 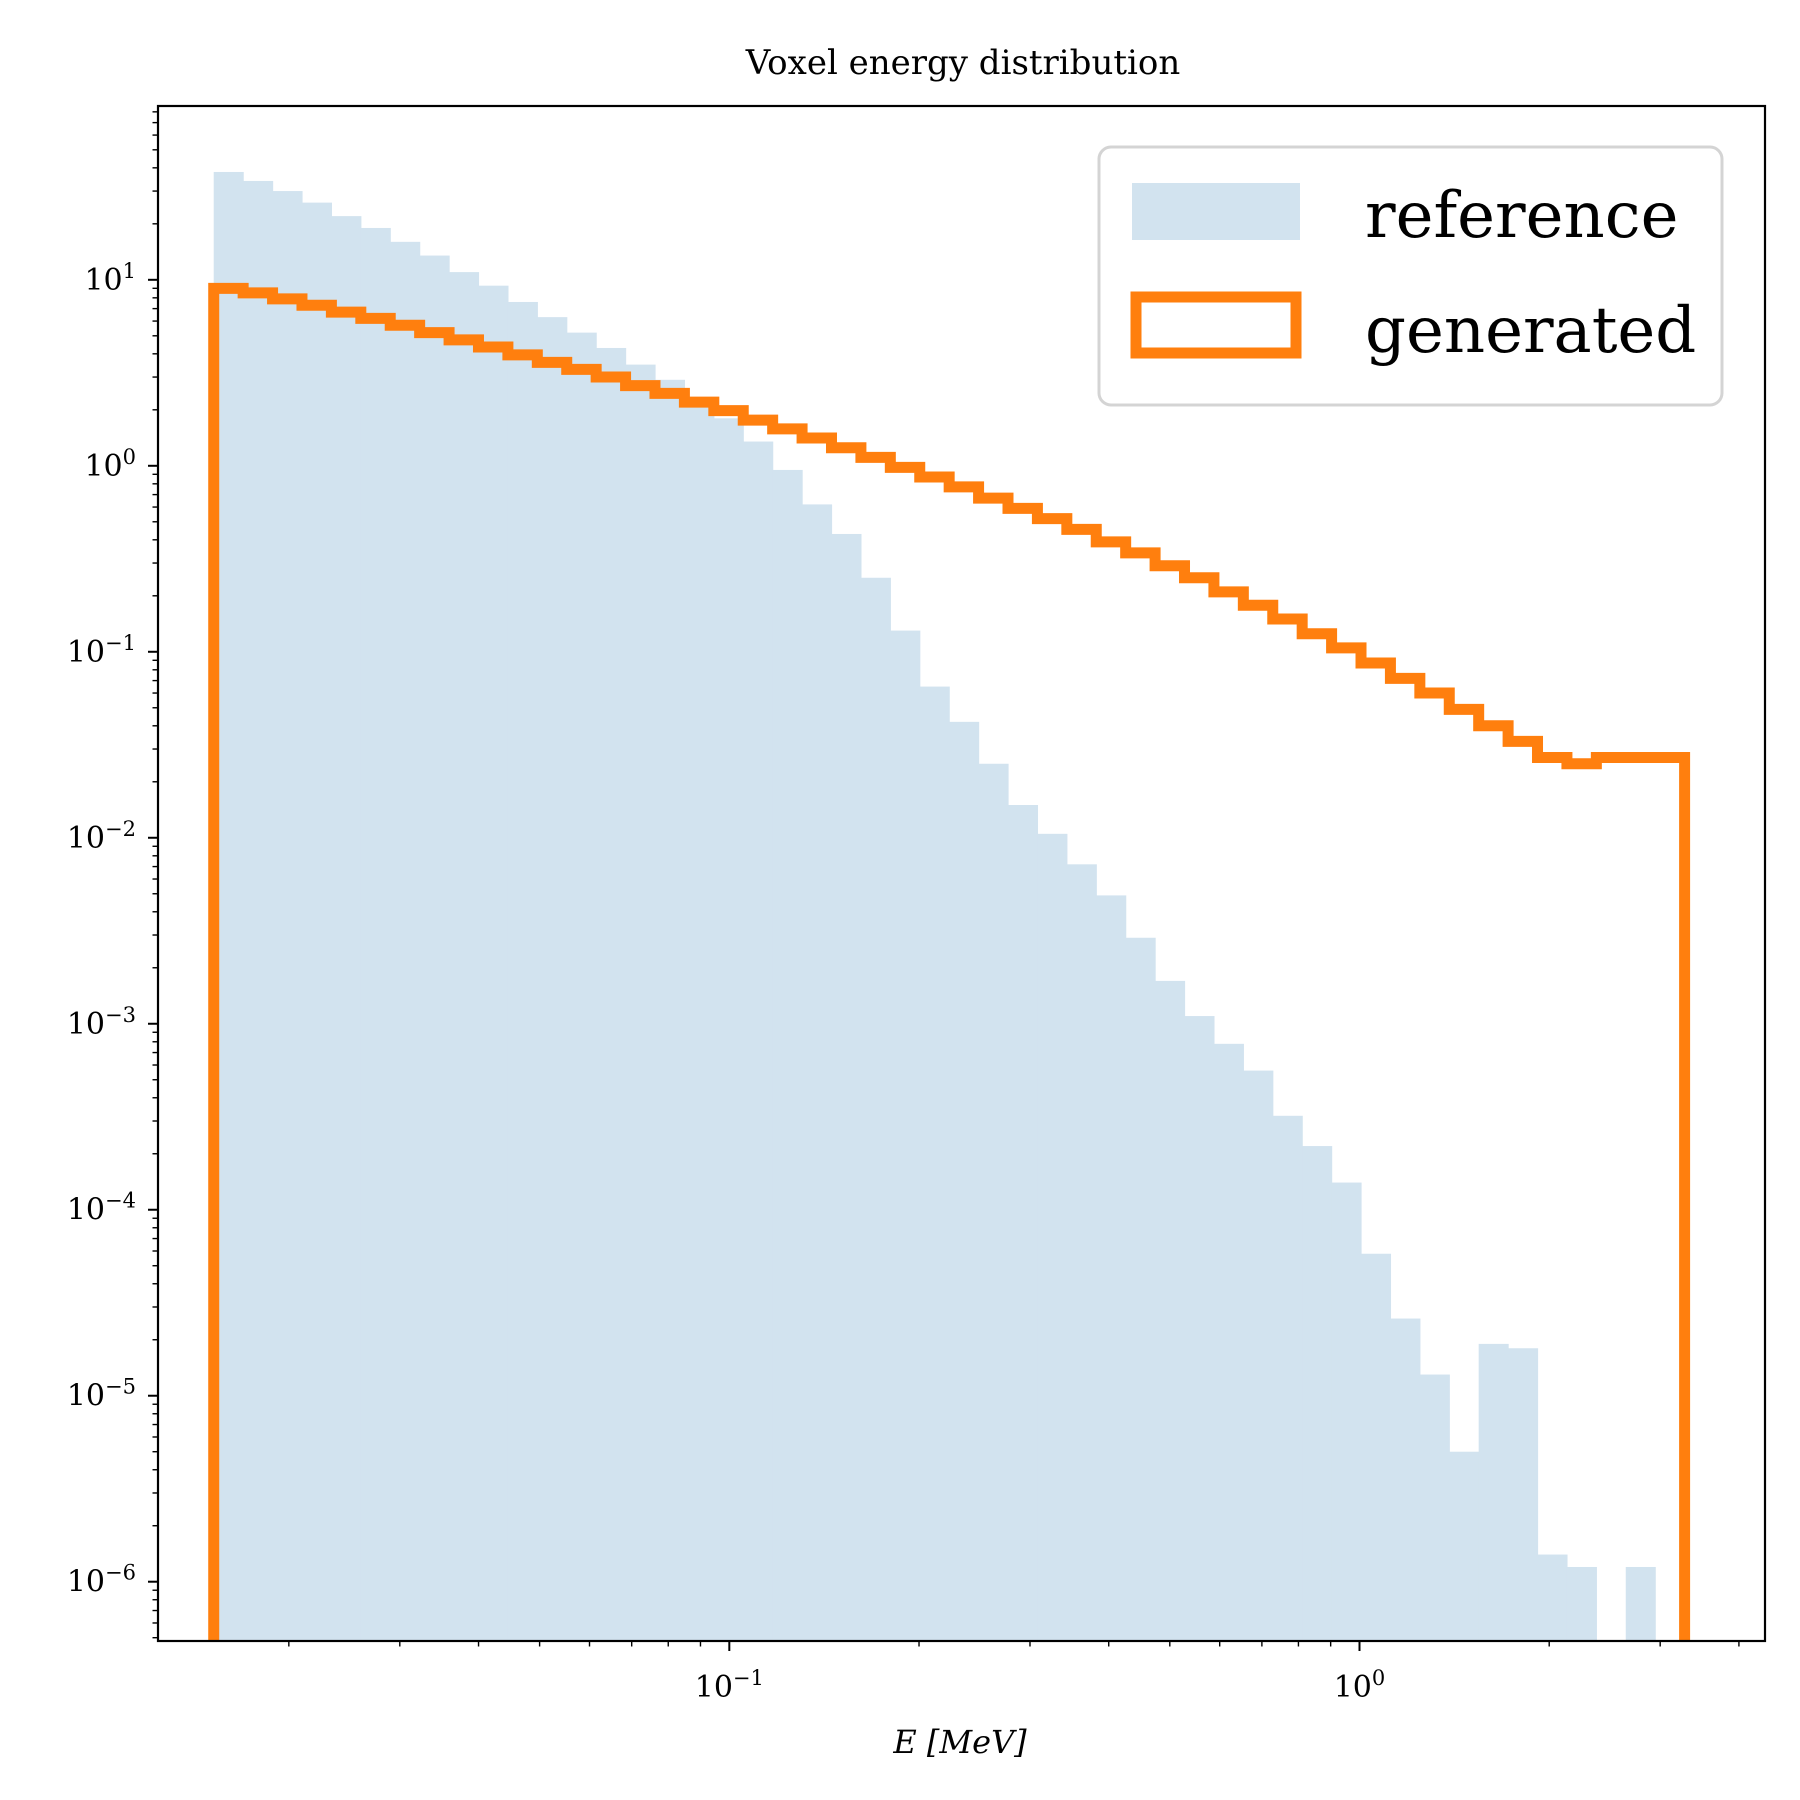 I want to click on y-tick-label: 10⁻⁵, so click(x=101, y=1394).